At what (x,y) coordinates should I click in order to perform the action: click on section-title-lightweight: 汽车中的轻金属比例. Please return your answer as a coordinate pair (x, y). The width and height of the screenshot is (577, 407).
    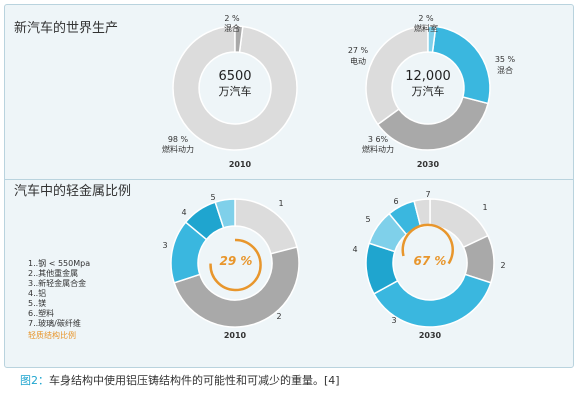
    Looking at the image, I should click on (72, 191).